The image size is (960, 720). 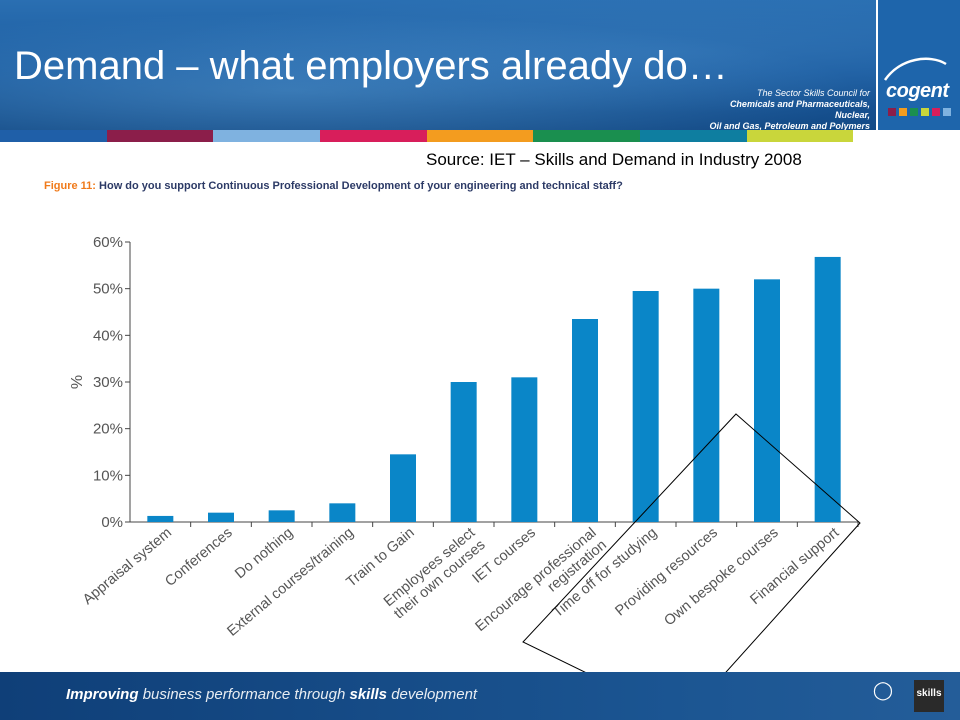 What do you see at coordinates (108, 242) in the screenshot?
I see `y-tick-label: 60%` at bounding box center [108, 242].